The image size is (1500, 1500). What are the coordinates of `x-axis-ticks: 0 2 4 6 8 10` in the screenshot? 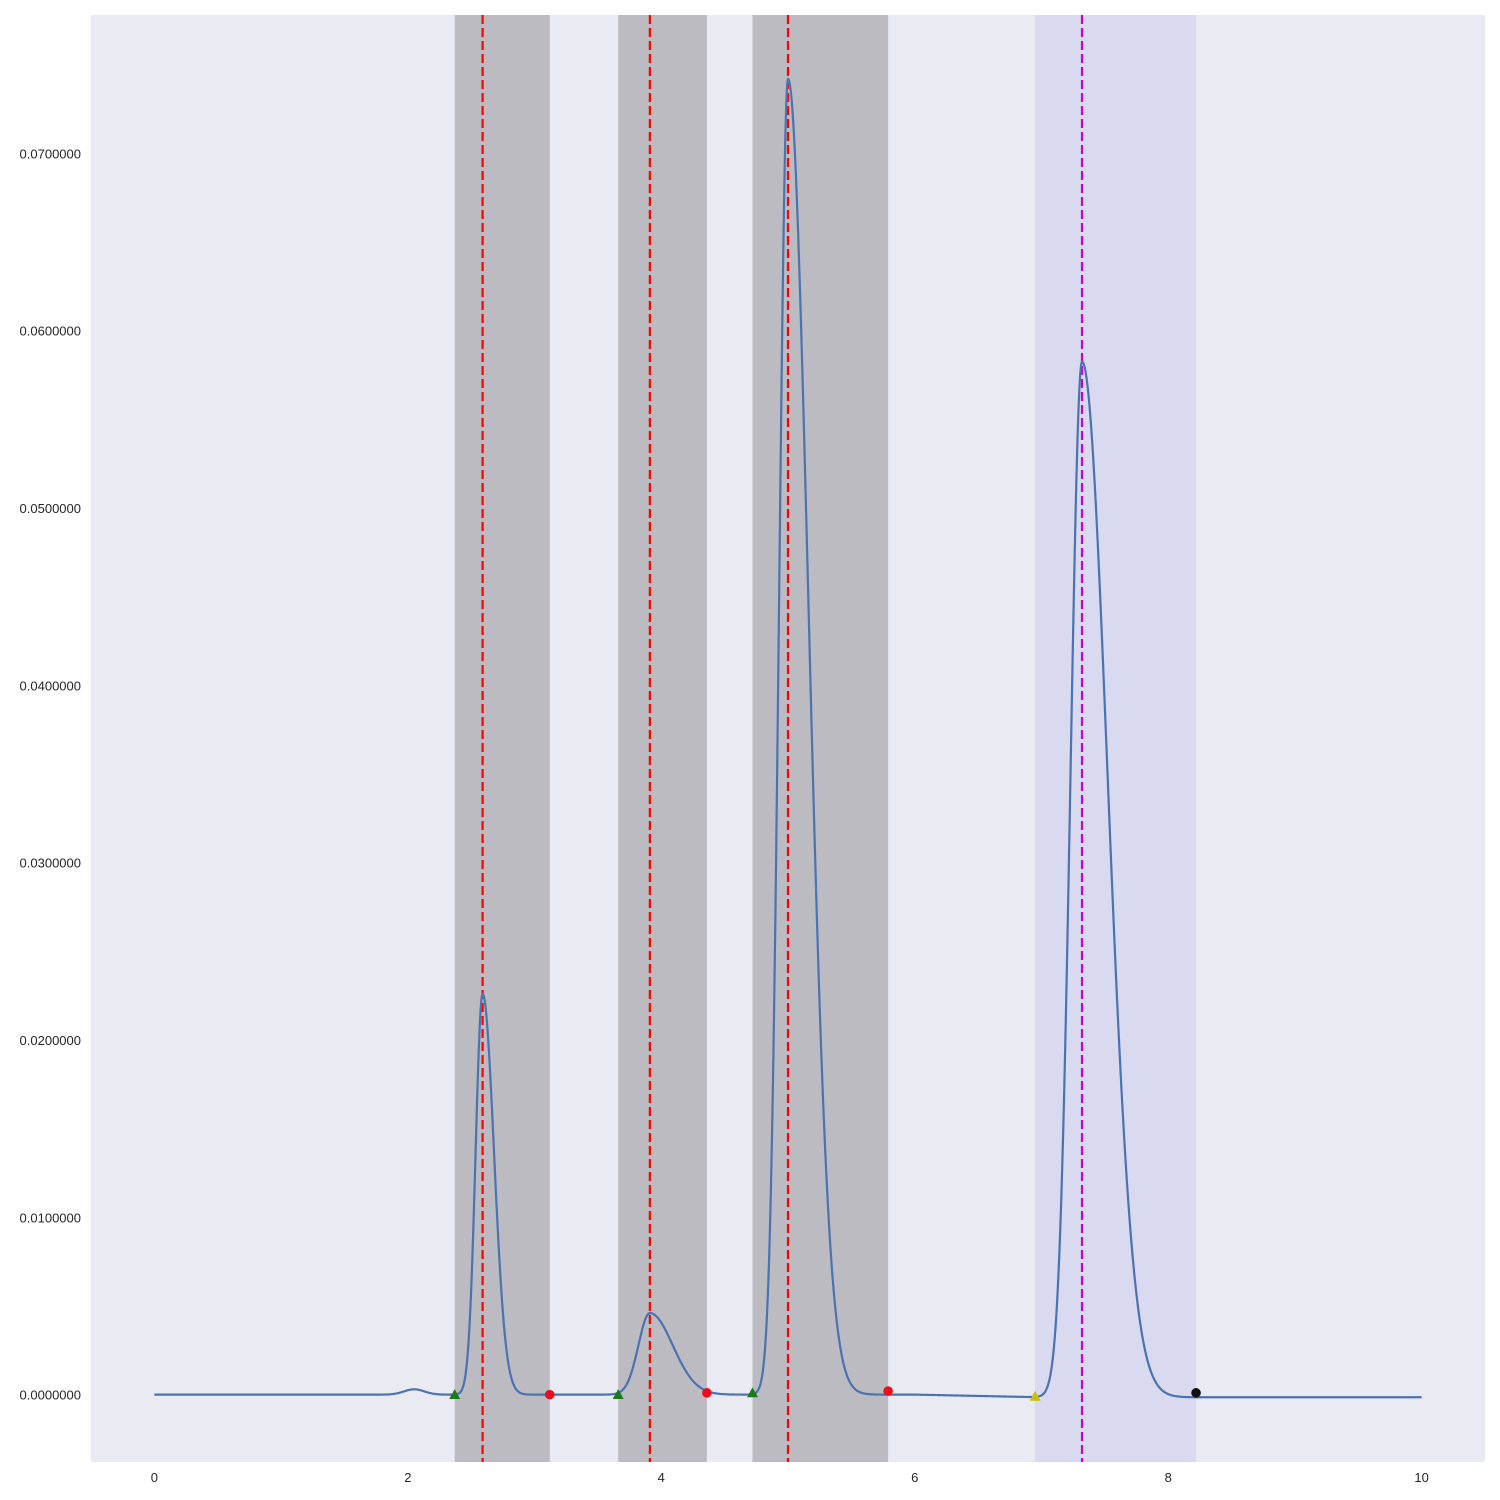 It's located at (790, 1477).